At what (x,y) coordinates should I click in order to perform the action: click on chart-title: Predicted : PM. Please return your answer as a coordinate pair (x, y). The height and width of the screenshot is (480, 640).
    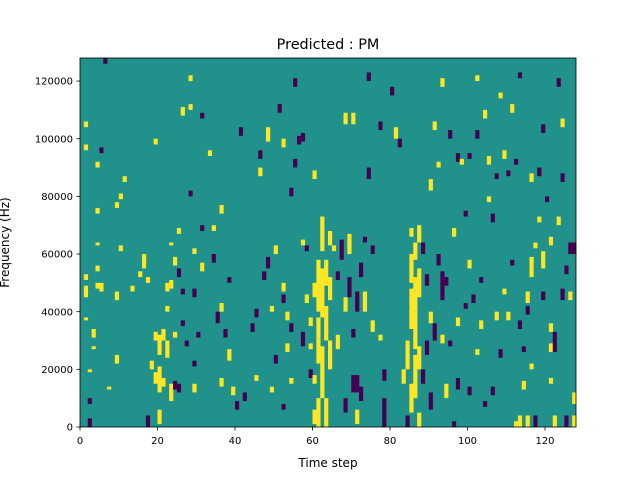
    Looking at the image, I should click on (328, 45).